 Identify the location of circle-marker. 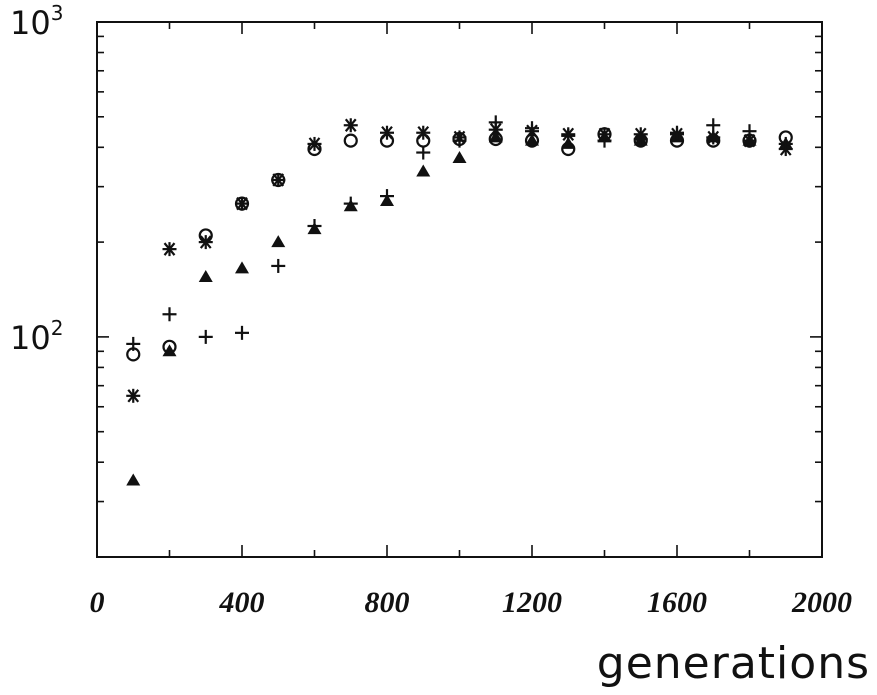
(350, 140).